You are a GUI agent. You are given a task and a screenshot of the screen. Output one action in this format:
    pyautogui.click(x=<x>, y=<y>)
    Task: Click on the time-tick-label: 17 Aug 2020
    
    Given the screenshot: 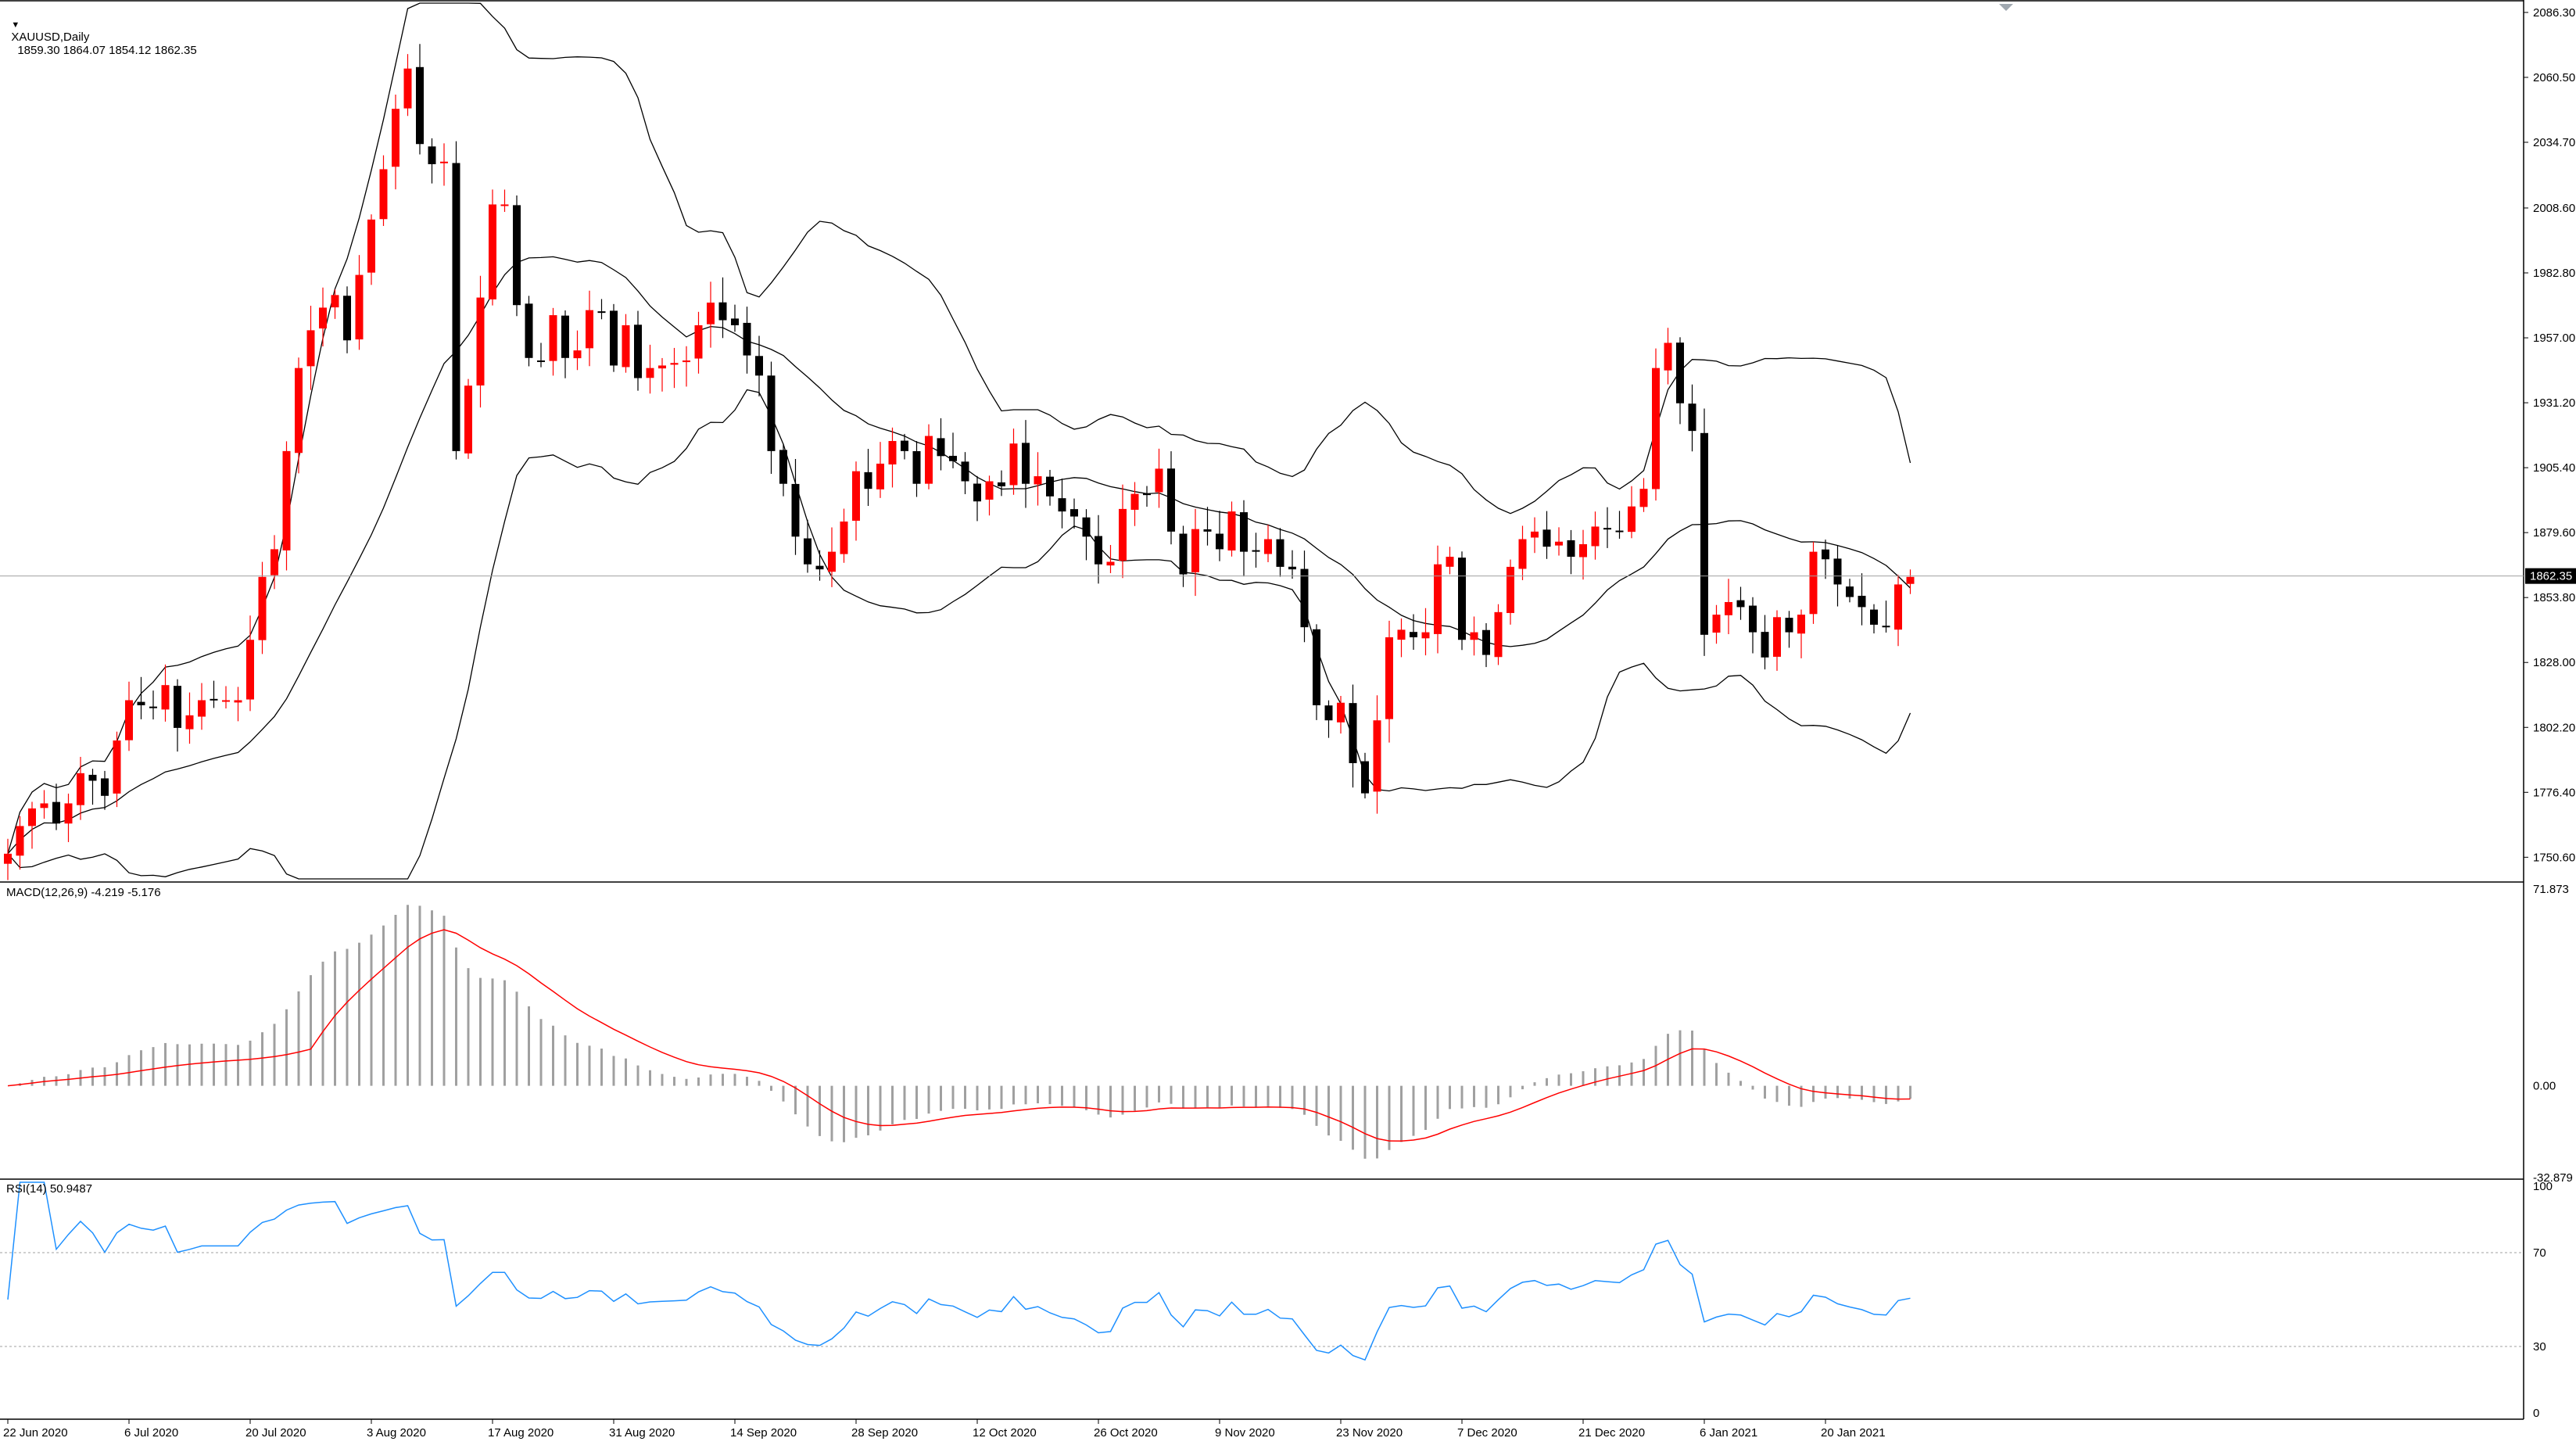 What is the action you would take?
    pyautogui.click(x=521, y=1433)
    